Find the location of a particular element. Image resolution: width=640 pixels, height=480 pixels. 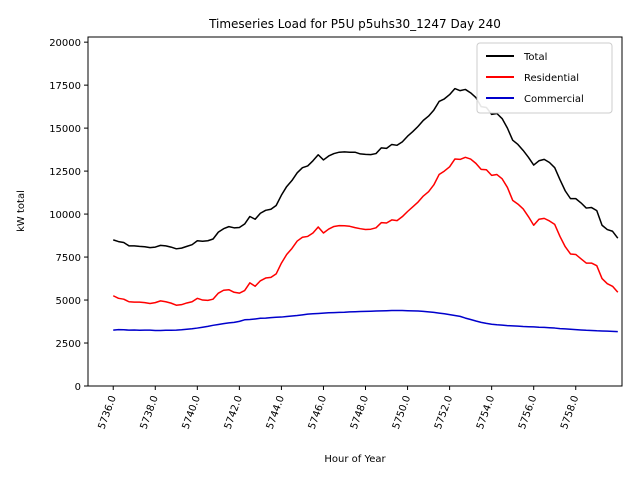

legend-label-total: Total is located at coordinates (535, 57).